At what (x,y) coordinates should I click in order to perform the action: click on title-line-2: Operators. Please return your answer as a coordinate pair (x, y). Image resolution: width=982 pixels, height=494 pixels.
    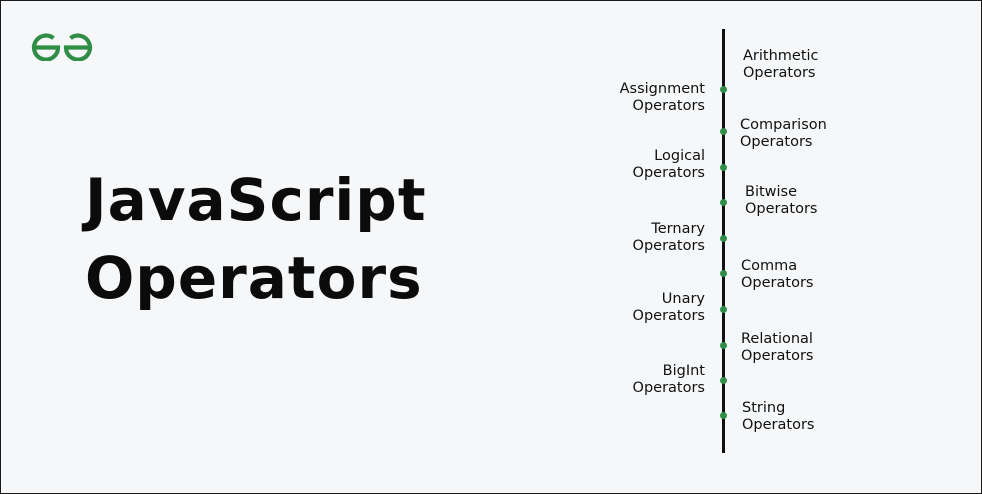
    Looking at the image, I should click on (254, 278).